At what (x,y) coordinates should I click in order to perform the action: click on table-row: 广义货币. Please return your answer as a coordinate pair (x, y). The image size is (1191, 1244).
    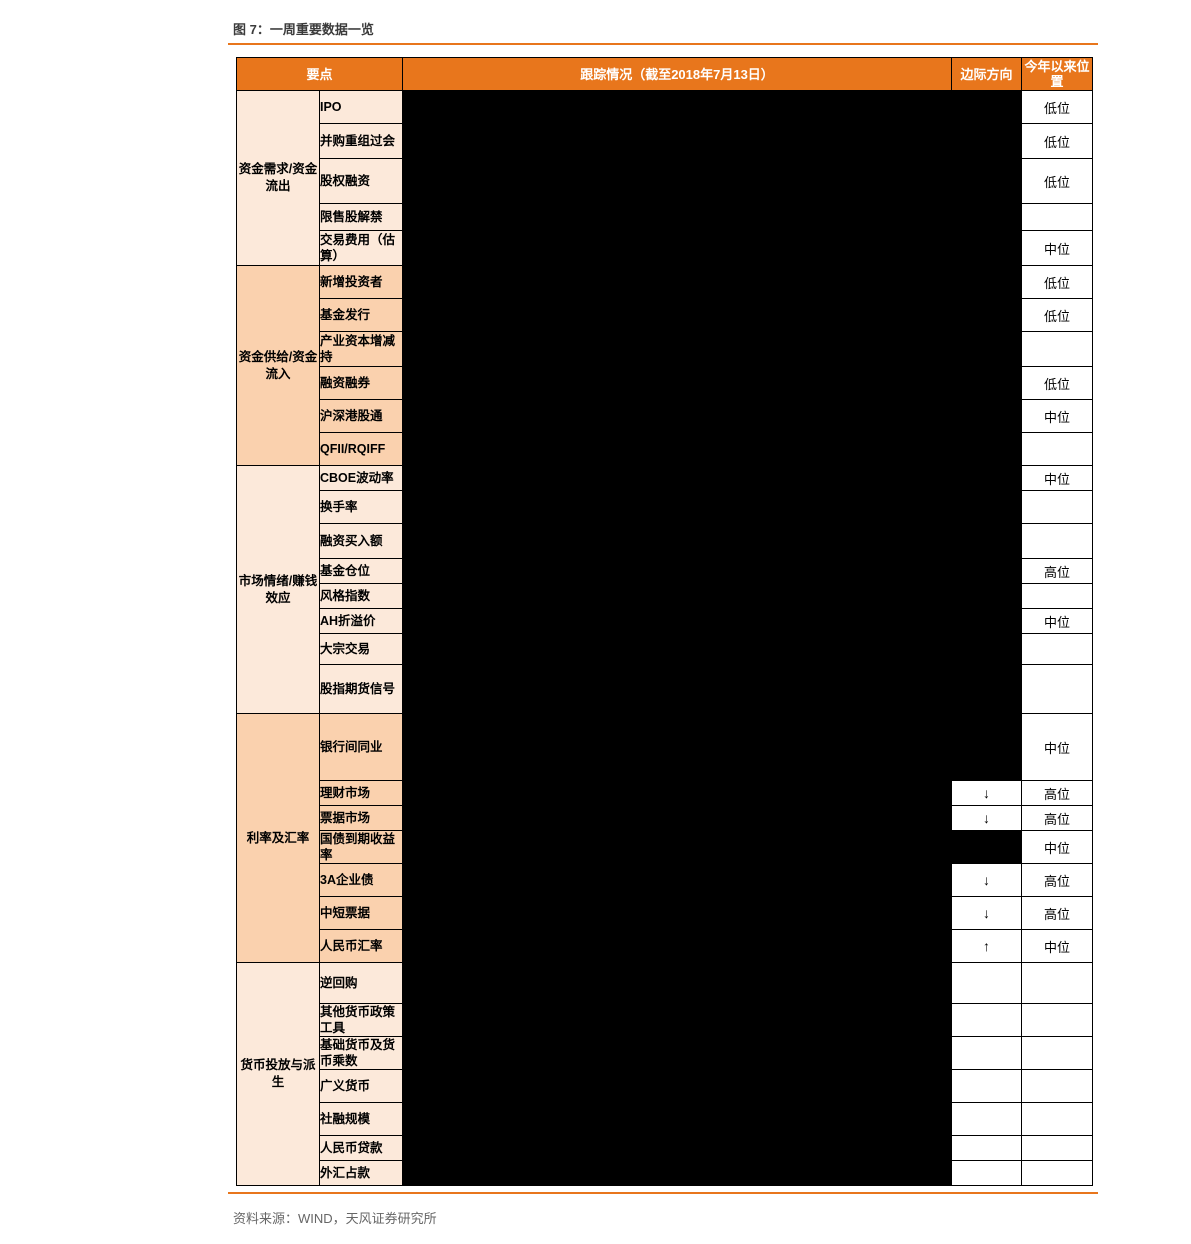
    Looking at the image, I should click on (665, 1086).